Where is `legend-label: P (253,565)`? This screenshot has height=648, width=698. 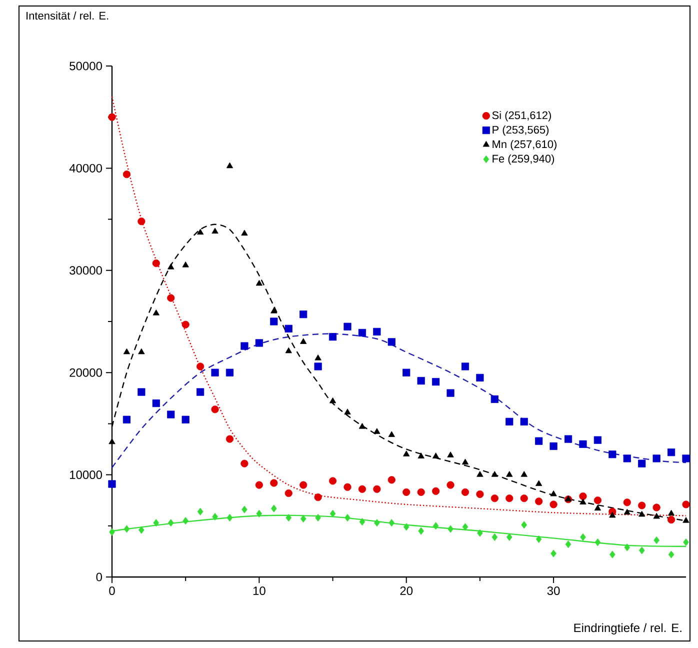 legend-label: P (253,565) is located at coordinates (520, 131).